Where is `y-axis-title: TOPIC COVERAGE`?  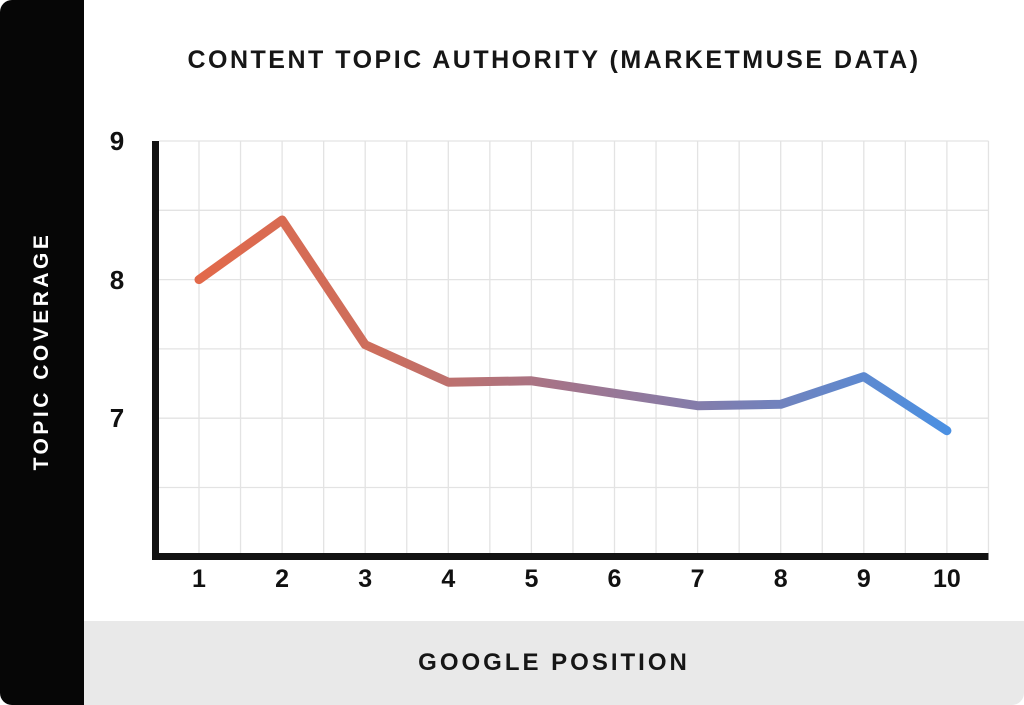
y-axis-title: TOPIC COVERAGE is located at coordinates (41, 351).